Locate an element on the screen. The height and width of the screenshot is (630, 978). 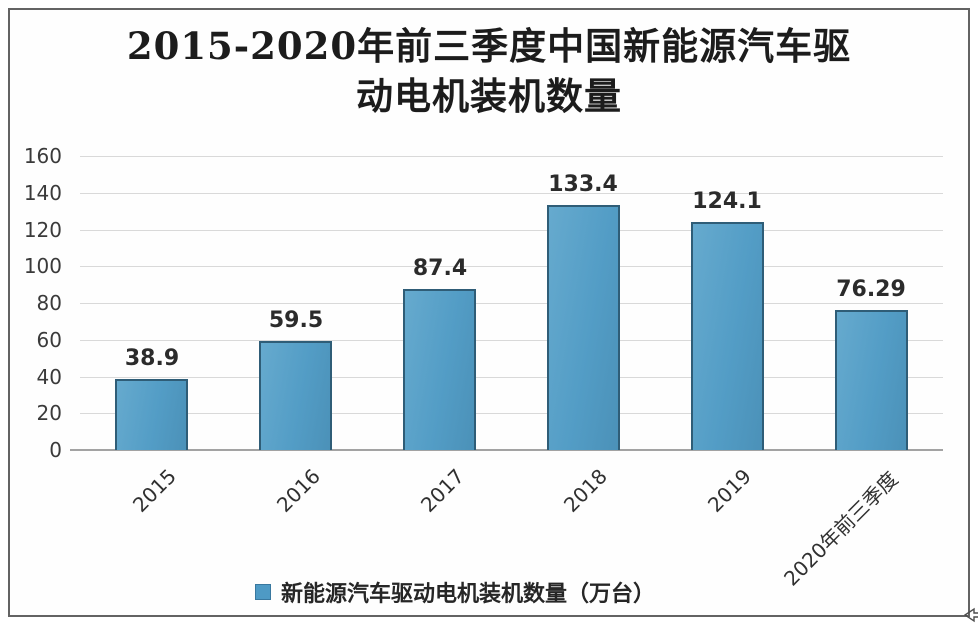
chart-title: 2015-2020年前三季度中国新能源汽车驱 动电机装机数量 is located at coordinates (489, 72).